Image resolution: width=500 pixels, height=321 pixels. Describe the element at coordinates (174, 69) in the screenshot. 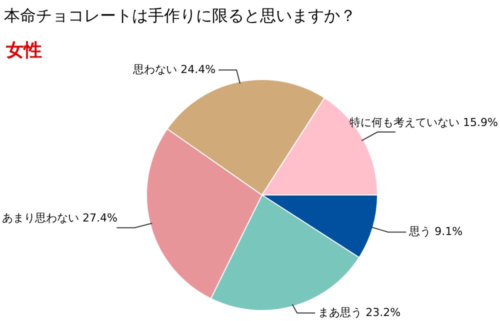

I see `slice-label: 思わない 24.4%` at that location.